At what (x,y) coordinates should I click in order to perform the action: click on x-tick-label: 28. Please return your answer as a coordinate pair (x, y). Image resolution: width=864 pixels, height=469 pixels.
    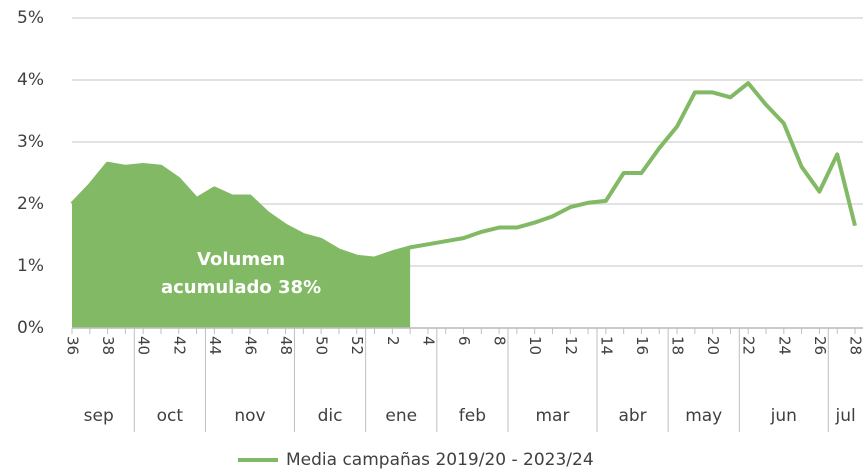
    Looking at the image, I should click on (855, 345).